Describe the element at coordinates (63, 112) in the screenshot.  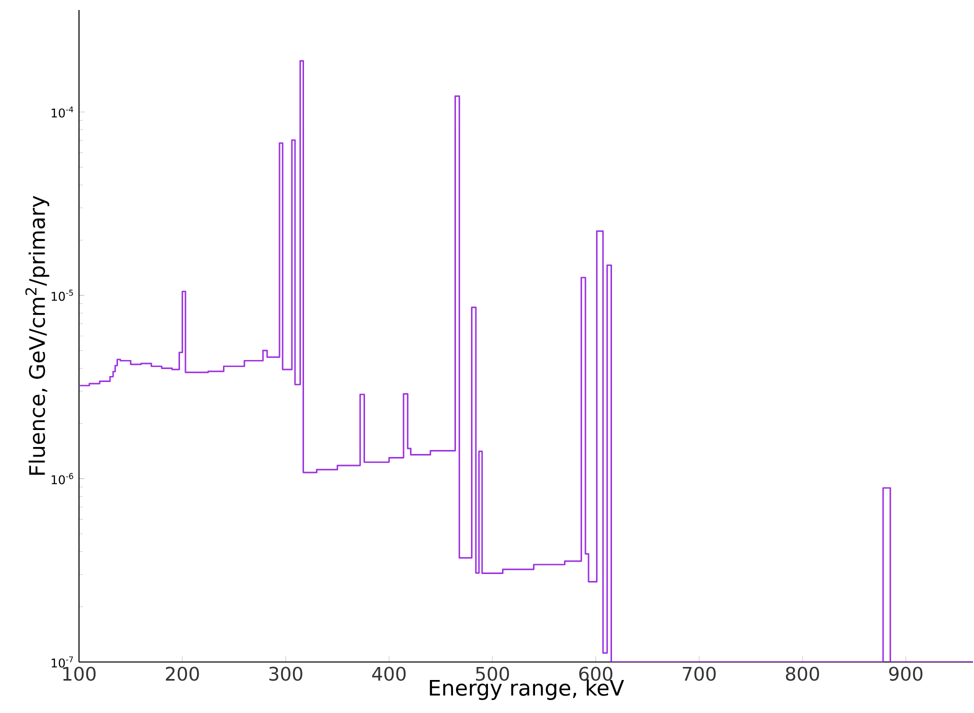
I see `y-tick-label: 10$^{-4}$` at that location.